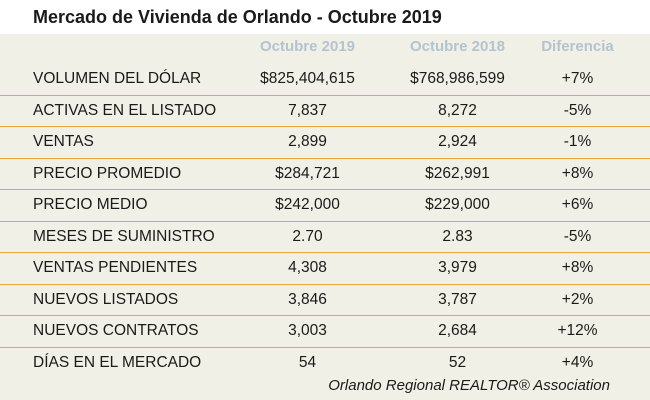 The width and height of the screenshot is (650, 400). I want to click on column-header-previous: Octubre 2018, so click(457, 46).